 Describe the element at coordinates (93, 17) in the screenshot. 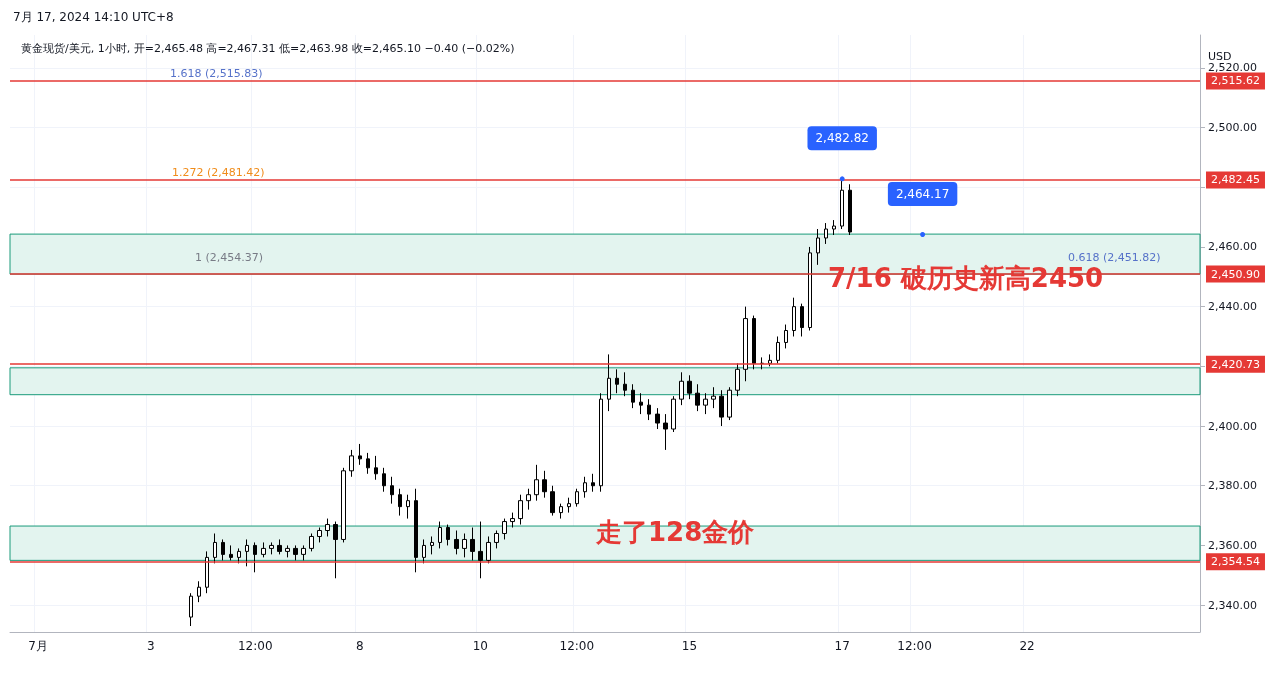

I see `chart-subtitle: 7月 17, 2024 14:10 UTC+8` at that location.